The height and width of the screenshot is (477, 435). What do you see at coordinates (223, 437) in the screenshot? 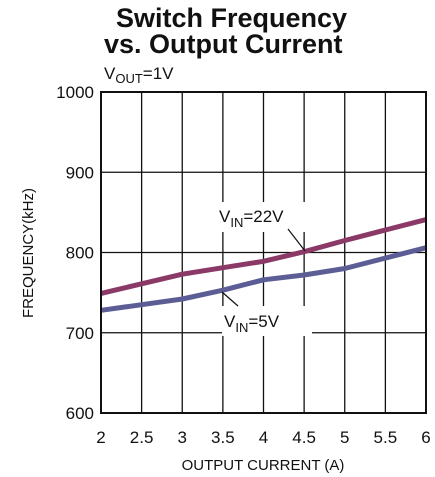
I see `x-tick-label: 3.5` at bounding box center [223, 437].